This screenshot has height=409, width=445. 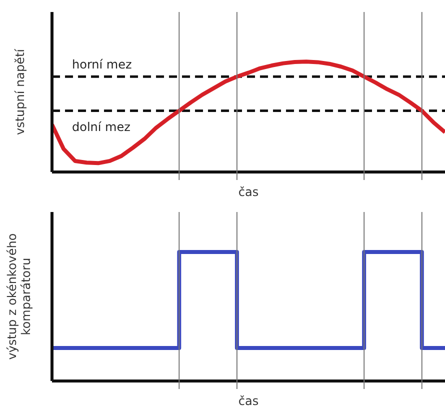 I want to click on ref-line-label: horní mez, so click(x=102, y=65).